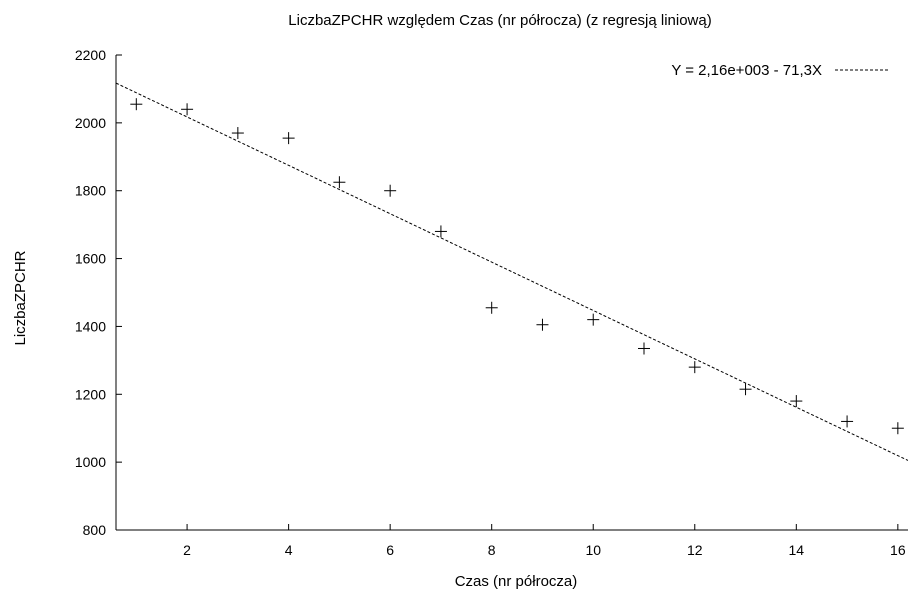 This screenshot has height=597, width=908. What do you see at coordinates (90, 123) in the screenshot?
I see `y-tick-label: 2000` at bounding box center [90, 123].